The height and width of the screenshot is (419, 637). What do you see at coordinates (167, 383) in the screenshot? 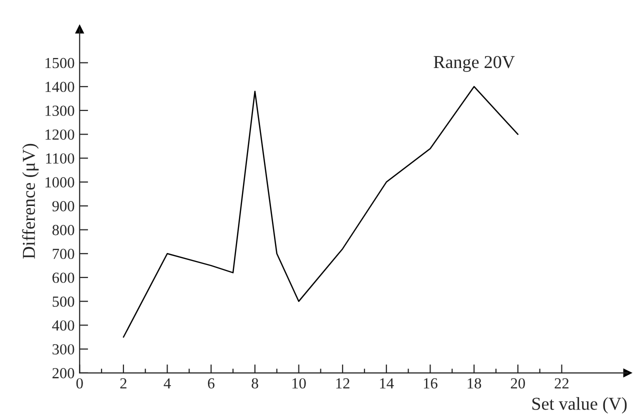
I see `x-tick-label: 4` at bounding box center [167, 383].